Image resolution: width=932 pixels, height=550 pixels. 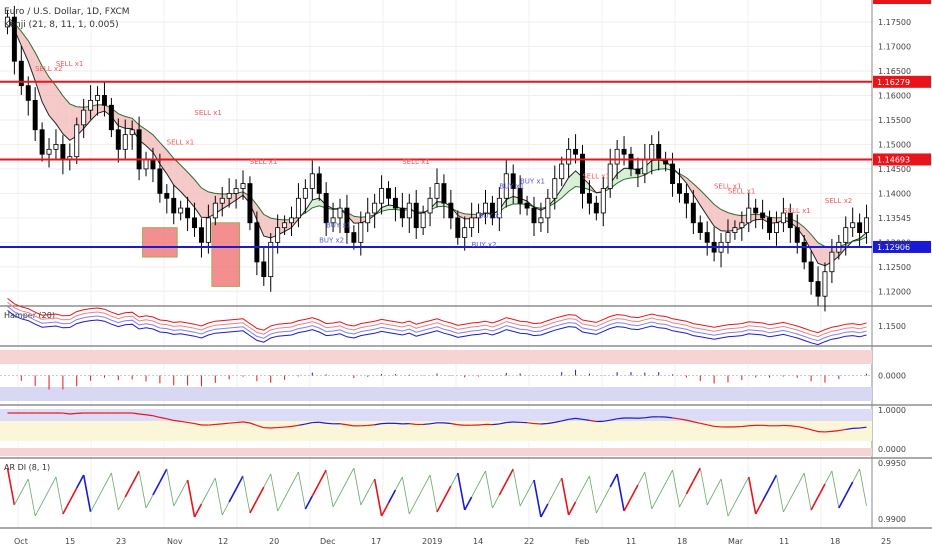 What do you see at coordinates (327, 541) in the screenshot?
I see `time-tick-label: Dec` at bounding box center [327, 541].